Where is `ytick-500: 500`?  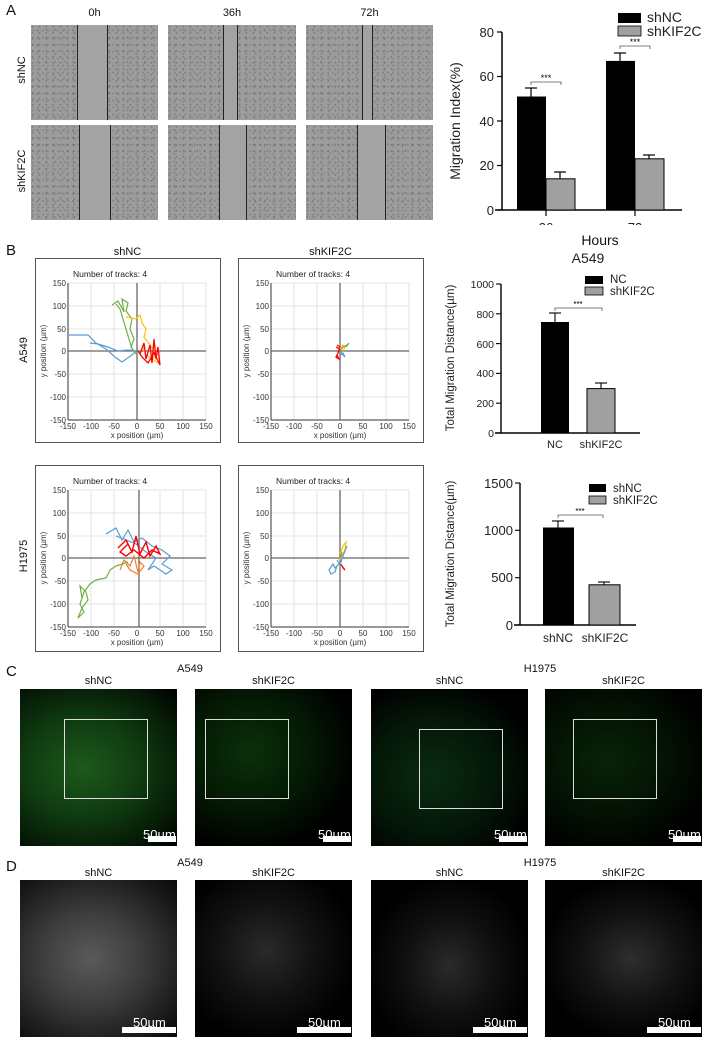
ytick-500: 500 is located at coordinates (502, 577).